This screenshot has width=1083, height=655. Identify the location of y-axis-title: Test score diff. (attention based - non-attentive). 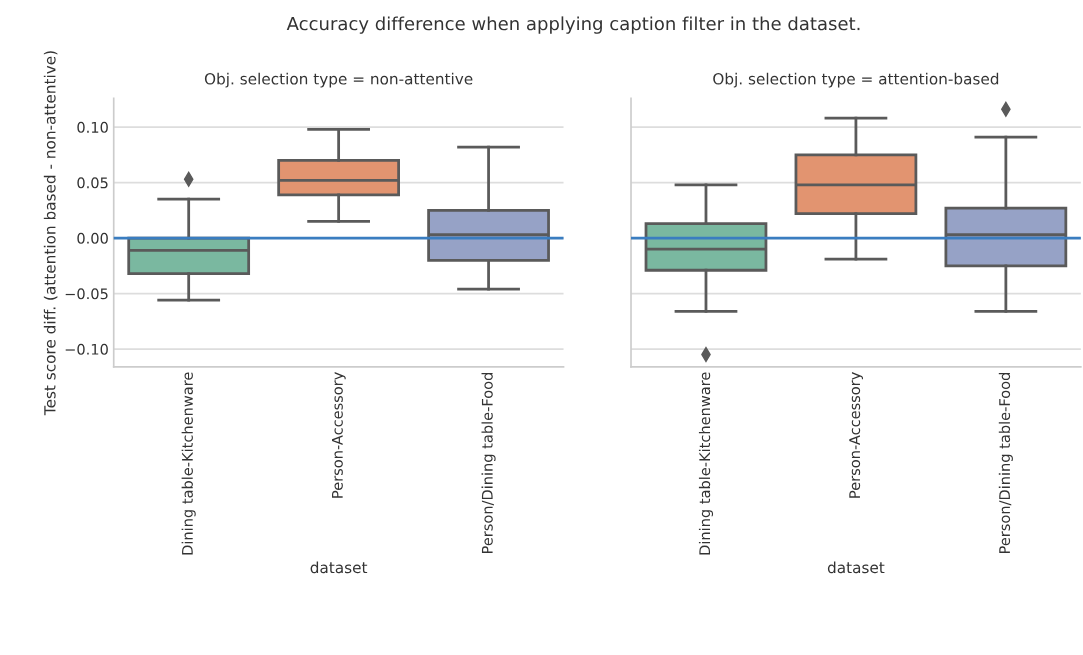
(50, 233).